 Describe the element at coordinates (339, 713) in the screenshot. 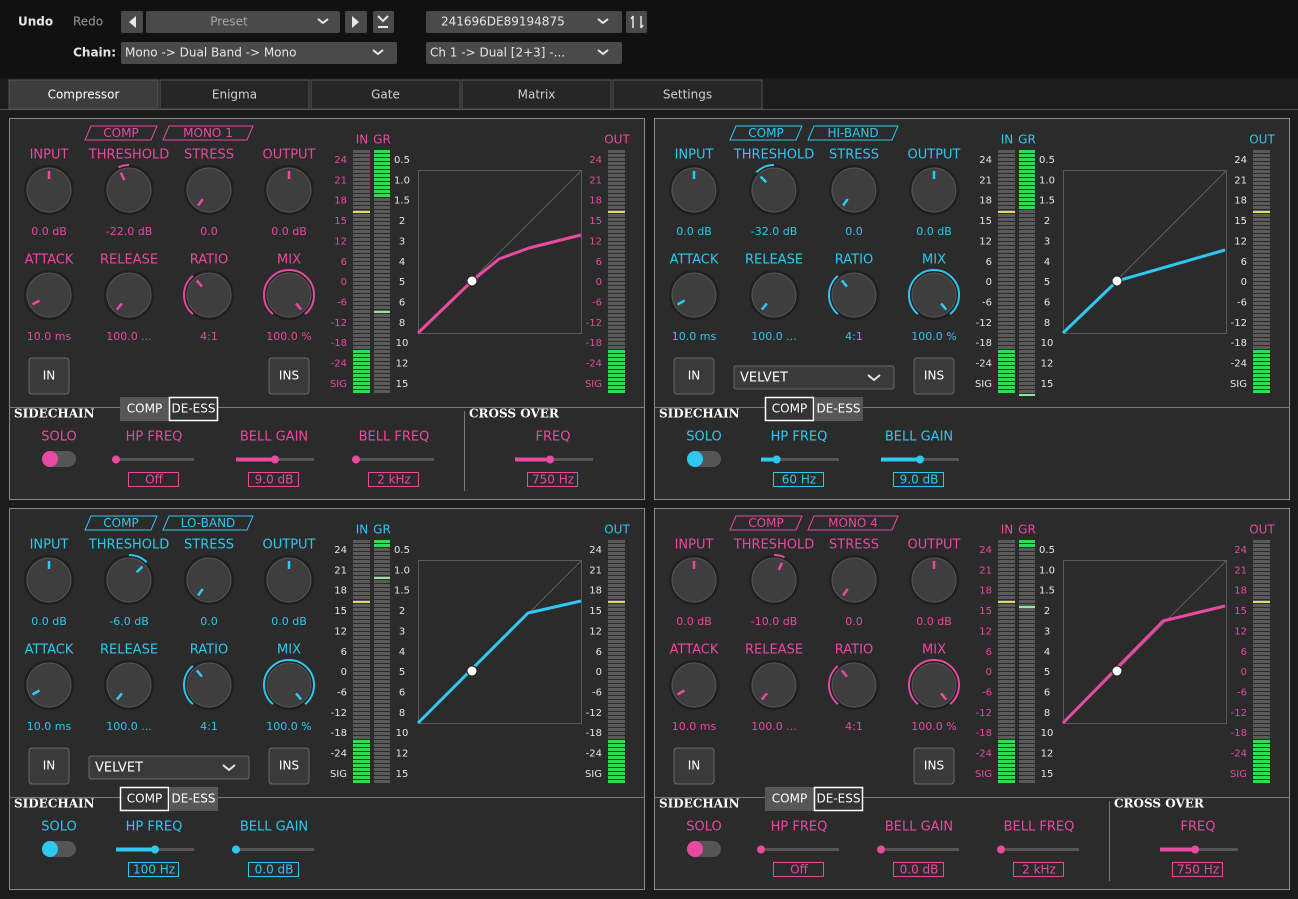

I see `in-scale-label: -12` at that location.